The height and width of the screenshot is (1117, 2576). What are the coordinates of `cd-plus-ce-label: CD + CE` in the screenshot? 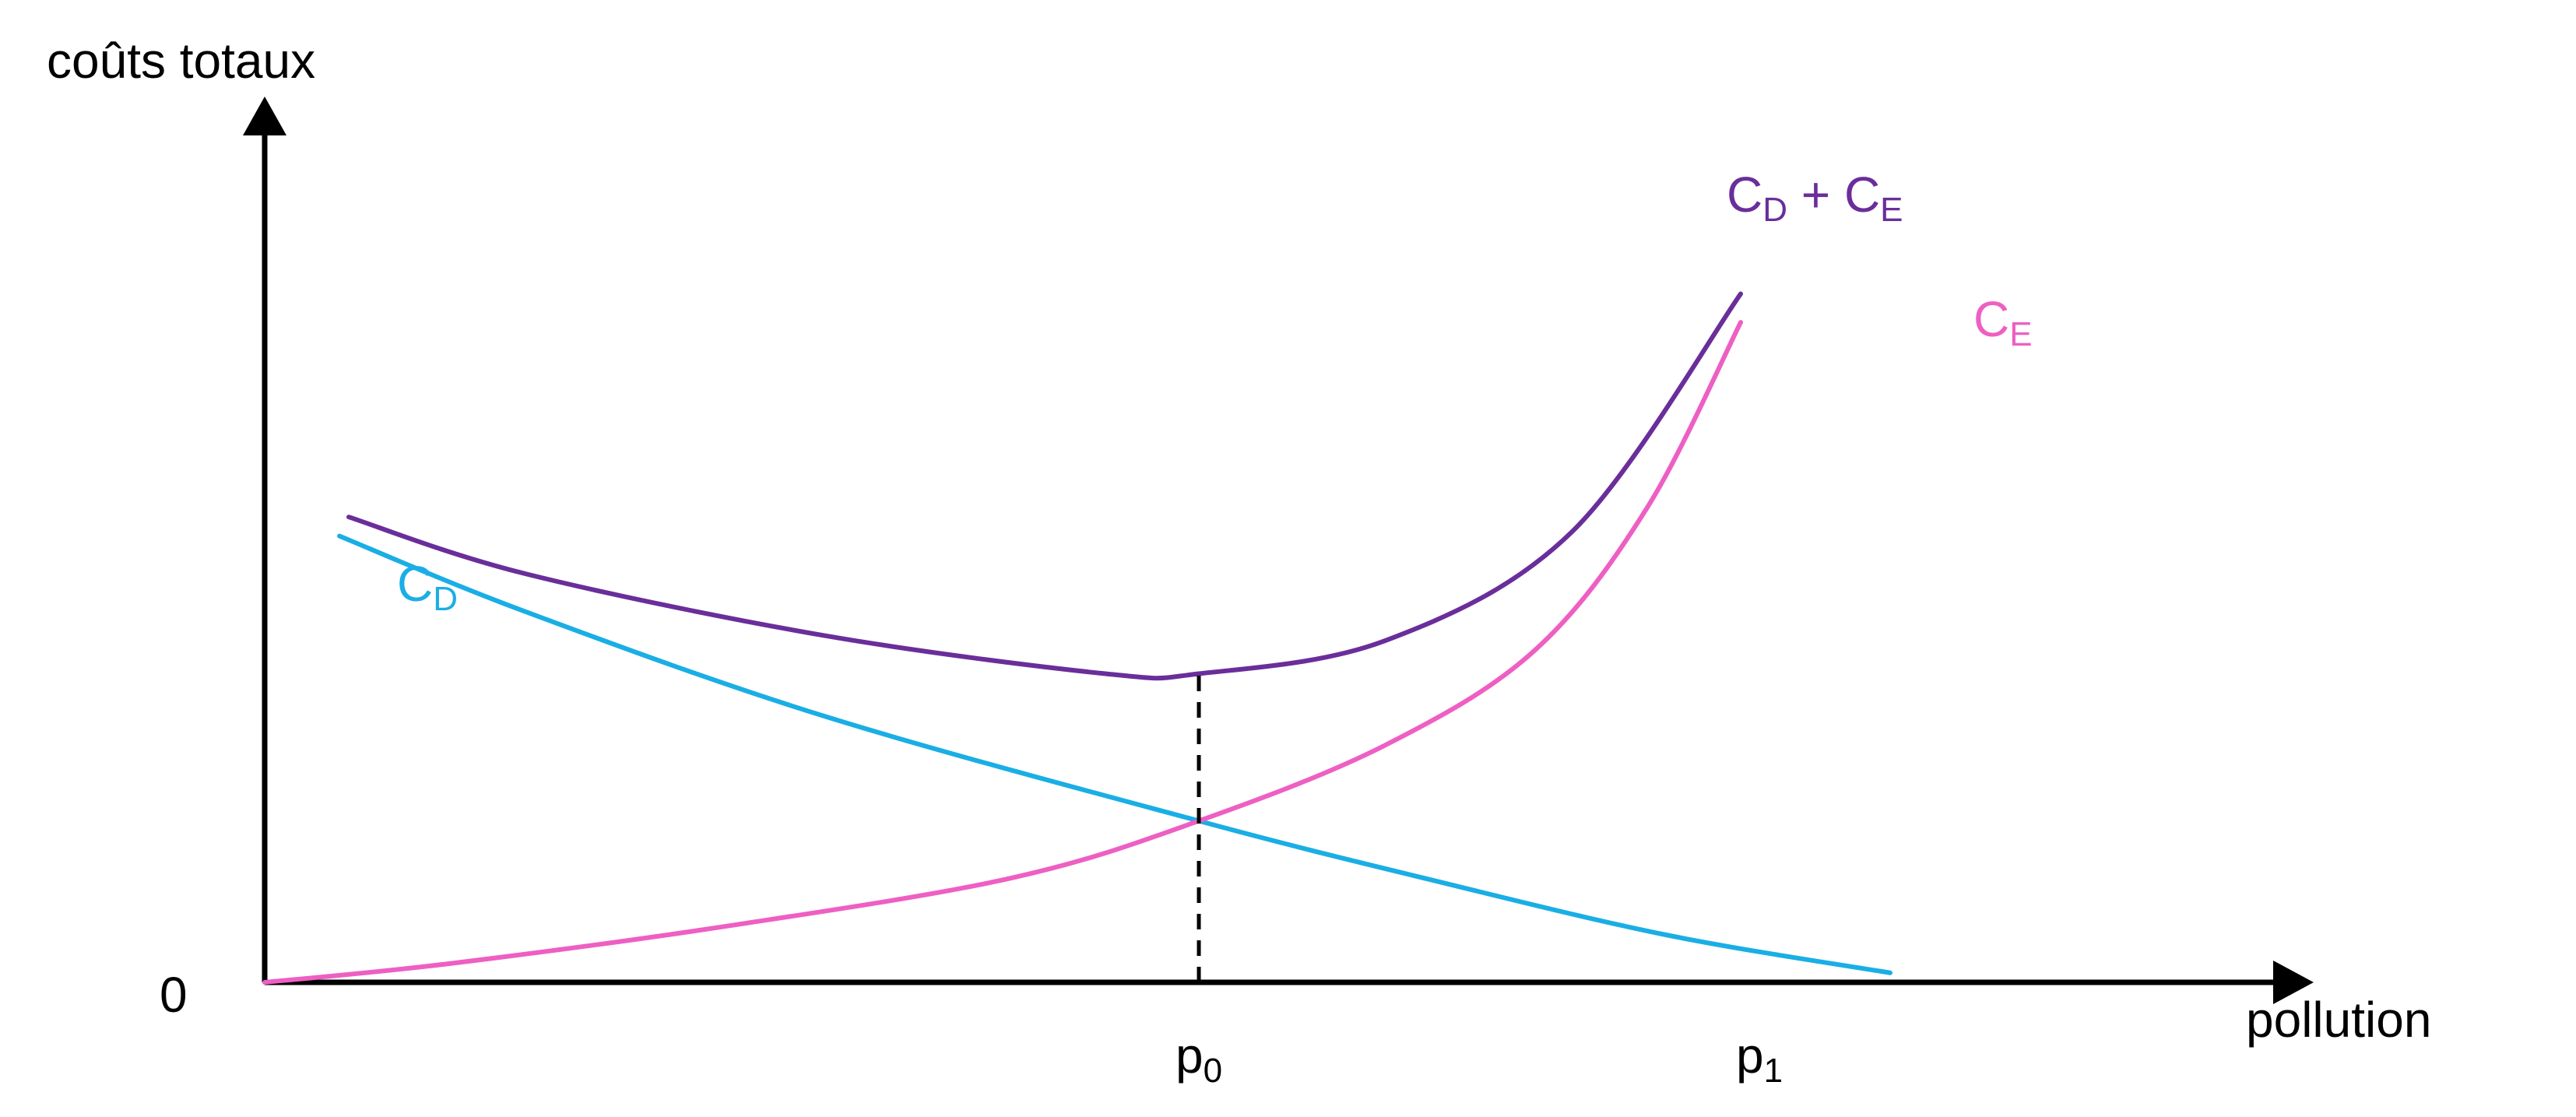 It's located at (1815, 198).